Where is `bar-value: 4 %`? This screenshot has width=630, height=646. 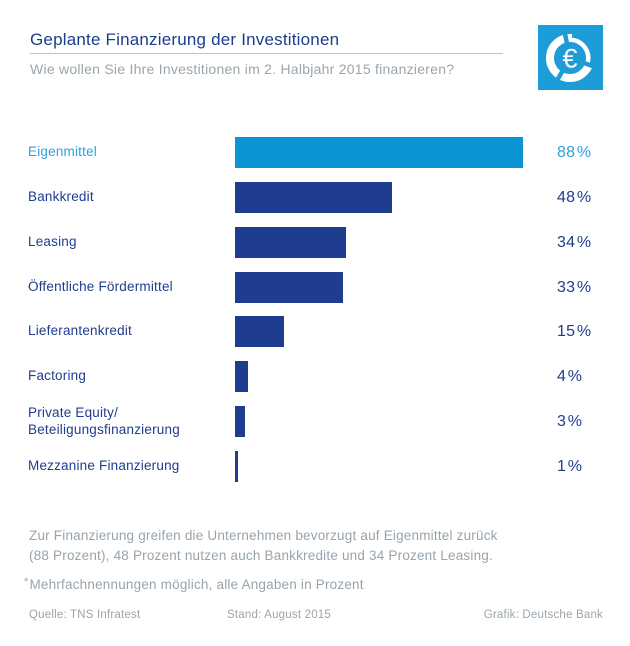 bar-value: 4 % is located at coordinates (570, 376).